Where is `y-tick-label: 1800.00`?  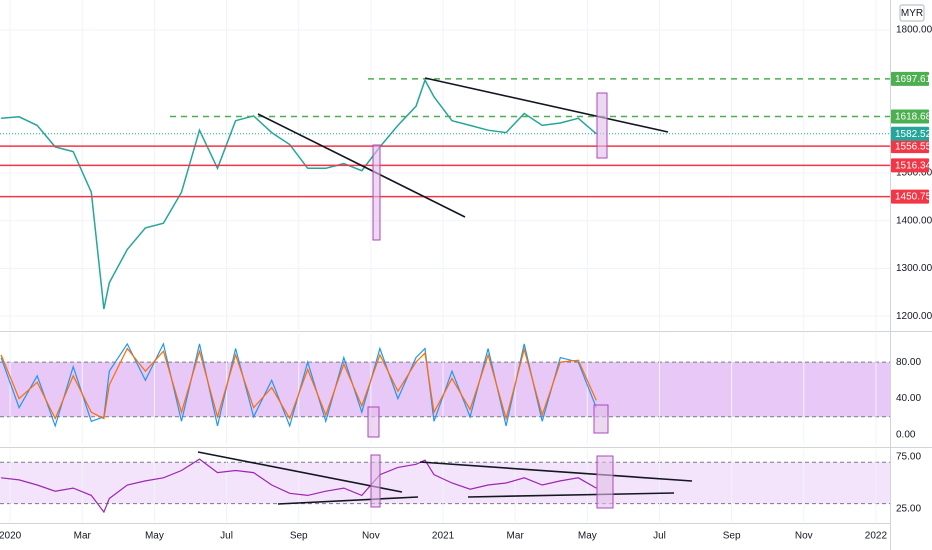 y-tick-label: 1800.00 is located at coordinates (914, 30).